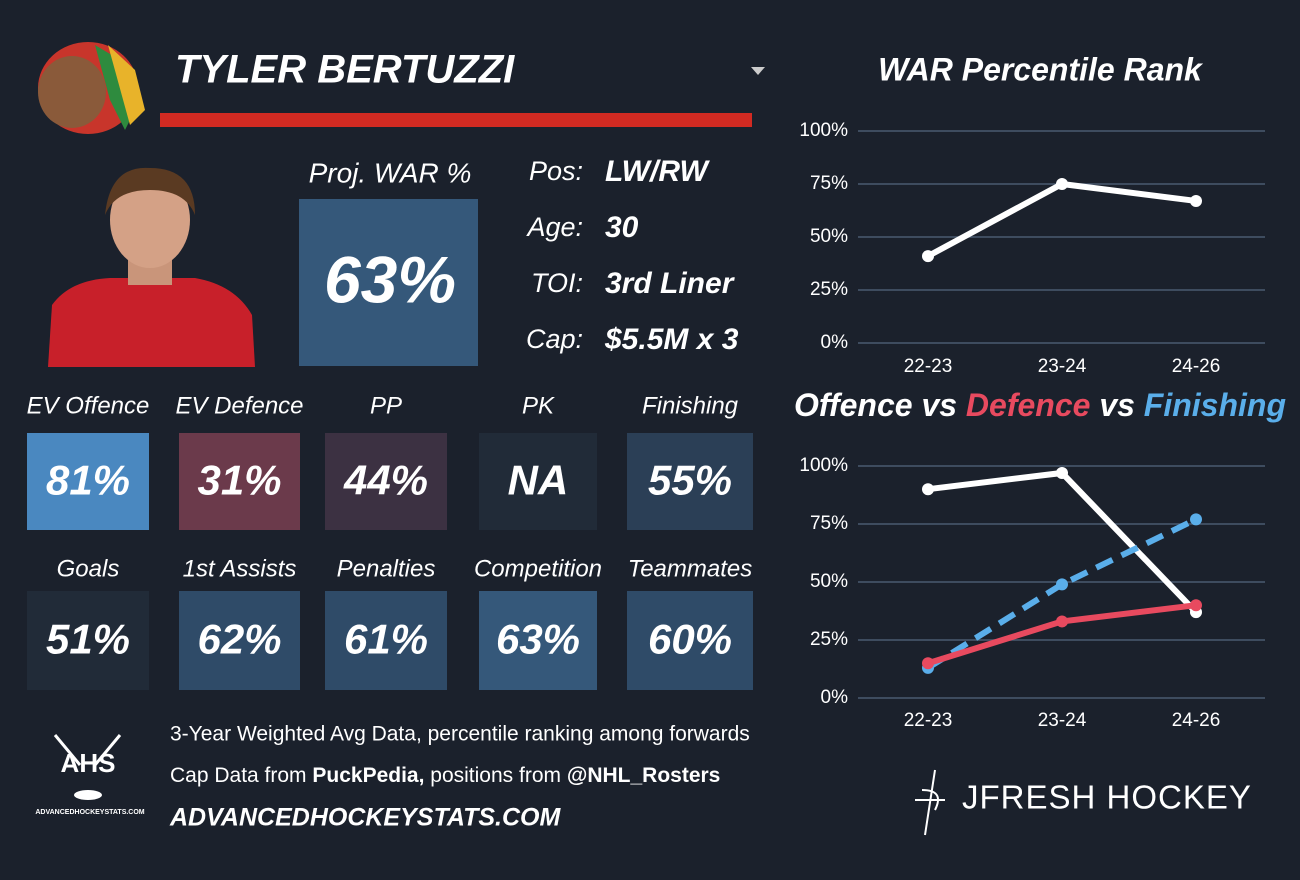 The image size is (1300, 880). I want to click on tile-value: 63%, so click(538, 639).